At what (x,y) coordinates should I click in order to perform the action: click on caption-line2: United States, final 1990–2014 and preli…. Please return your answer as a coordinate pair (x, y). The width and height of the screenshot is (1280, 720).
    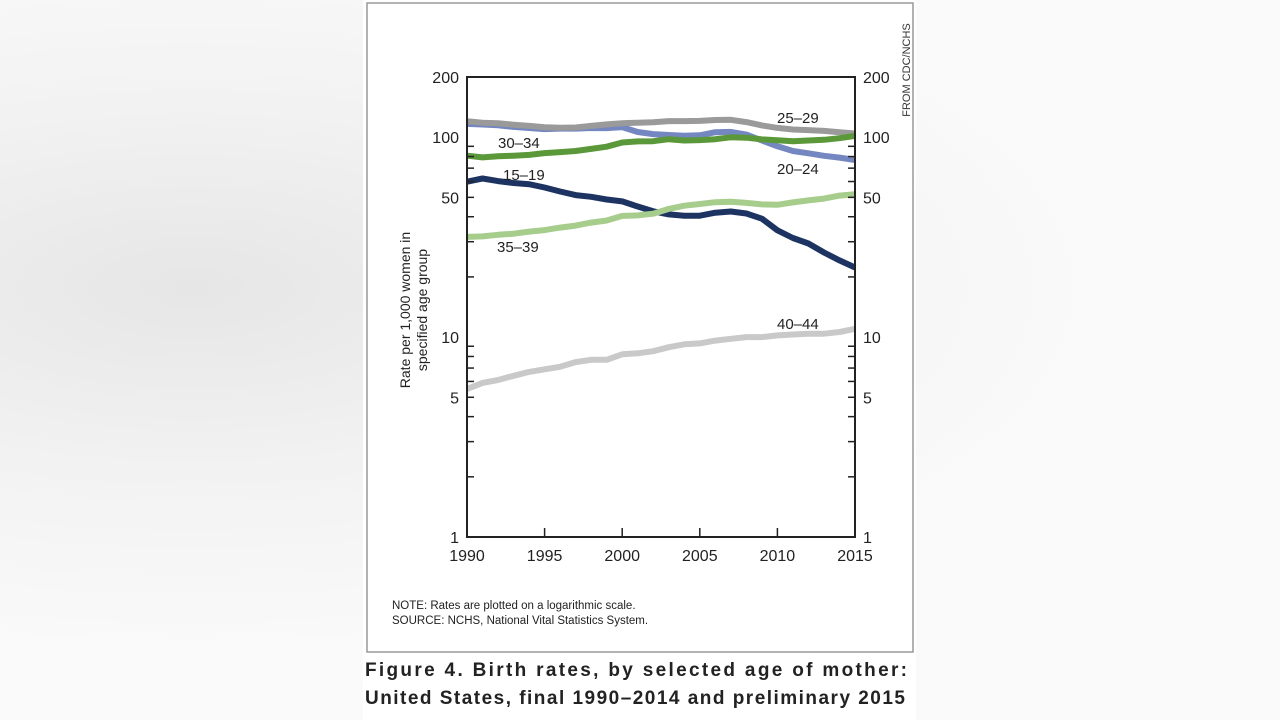
    Looking at the image, I should click on (635, 698).